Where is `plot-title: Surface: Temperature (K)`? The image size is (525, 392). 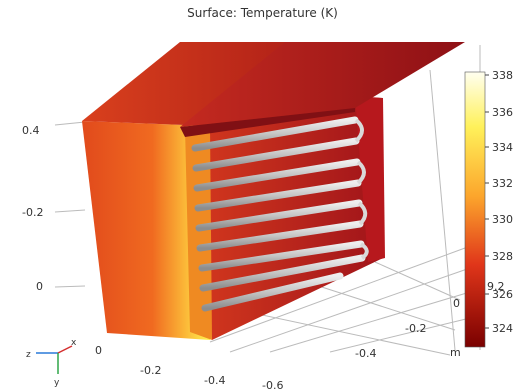 plot-title: Surface: Temperature (K) is located at coordinates (262, 13).